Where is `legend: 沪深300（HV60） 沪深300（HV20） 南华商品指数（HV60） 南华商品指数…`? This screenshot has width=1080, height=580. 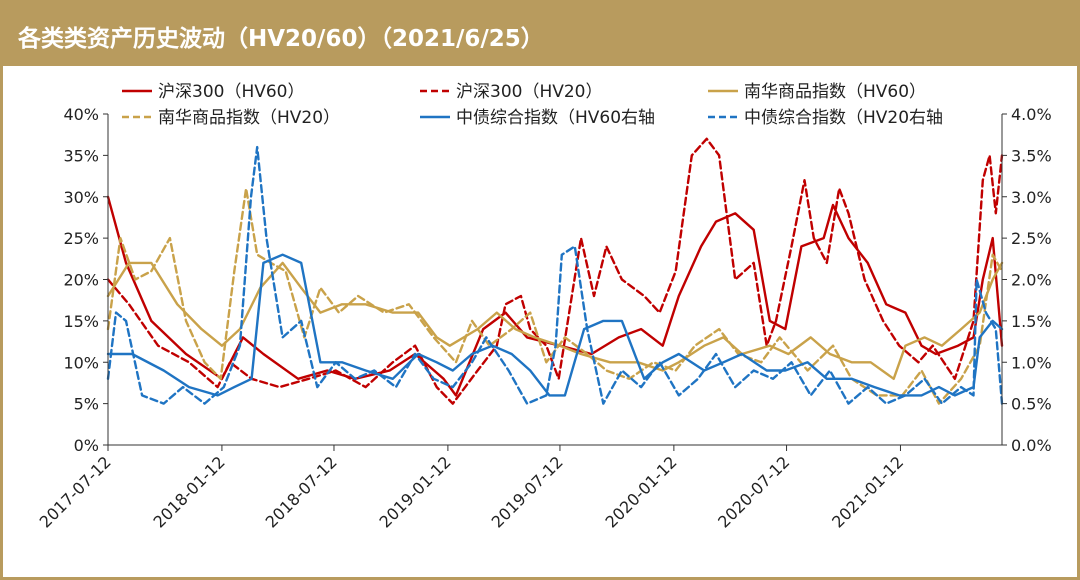
legend: 沪深300（HV60） 沪深300（HV20） 南华商品指数（HV60） 南华商品指数… is located at coordinates (532, 105).